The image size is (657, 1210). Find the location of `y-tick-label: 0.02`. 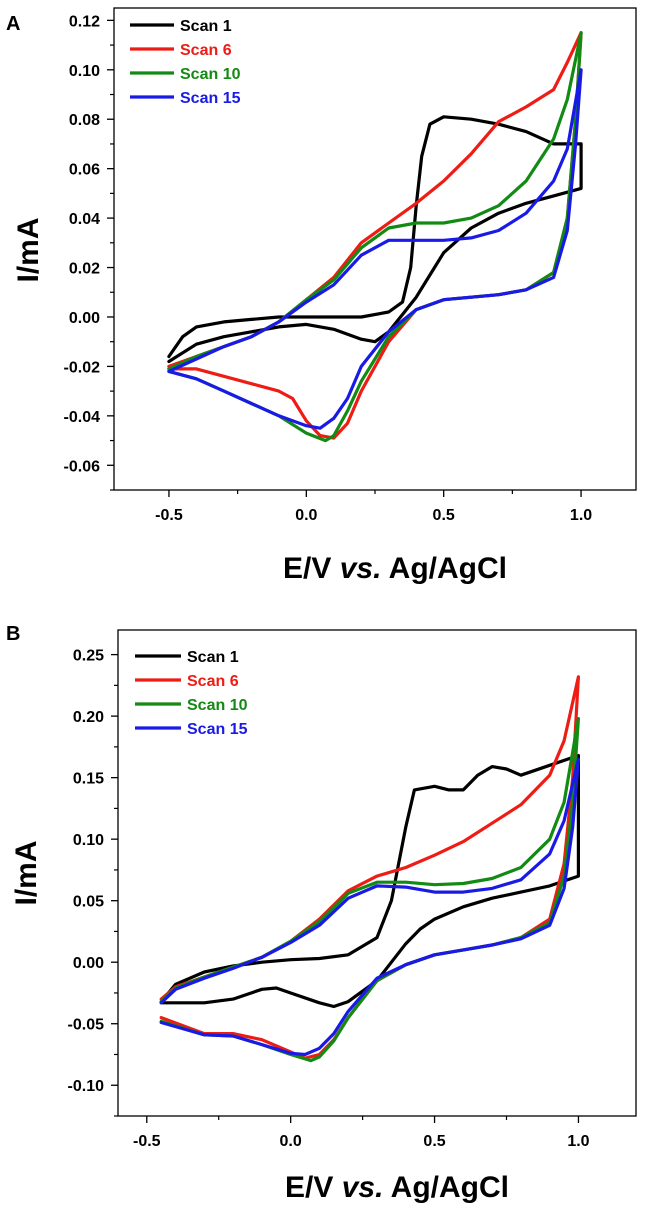

y-tick-label: 0.02 is located at coordinates (84, 269).